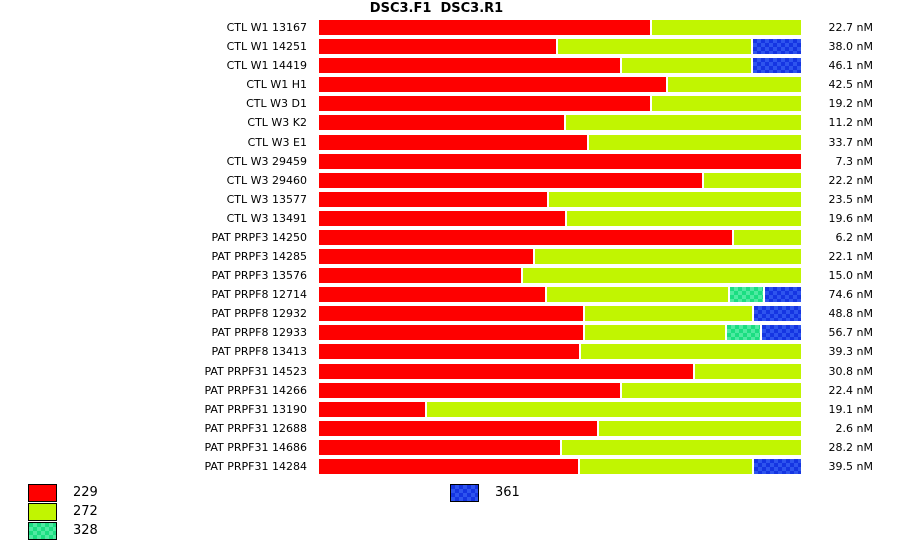 The image size is (900, 546). Describe the element at coordinates (854, 237) in the screenshot. I see `row-value-label: 6.2 nM` at that location.